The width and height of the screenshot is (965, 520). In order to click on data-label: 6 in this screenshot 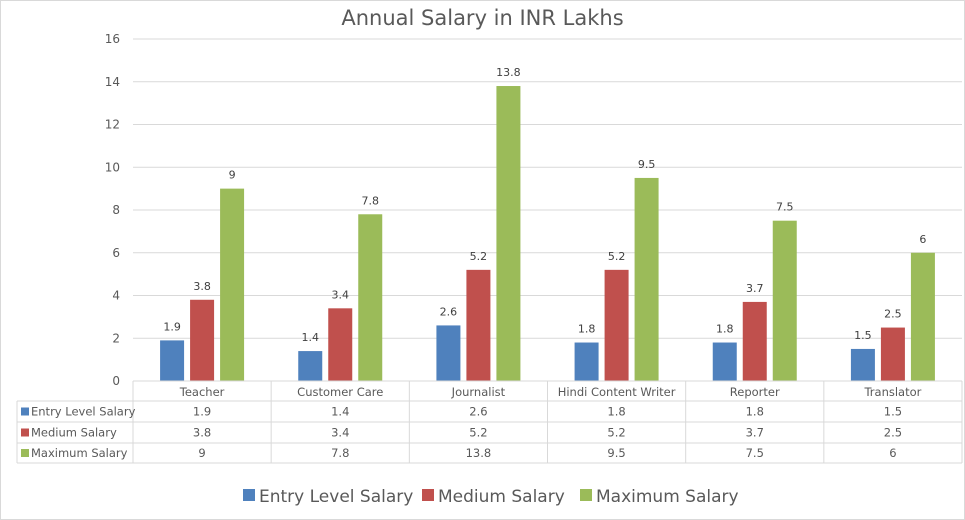, I will do `click(922, 239)`.